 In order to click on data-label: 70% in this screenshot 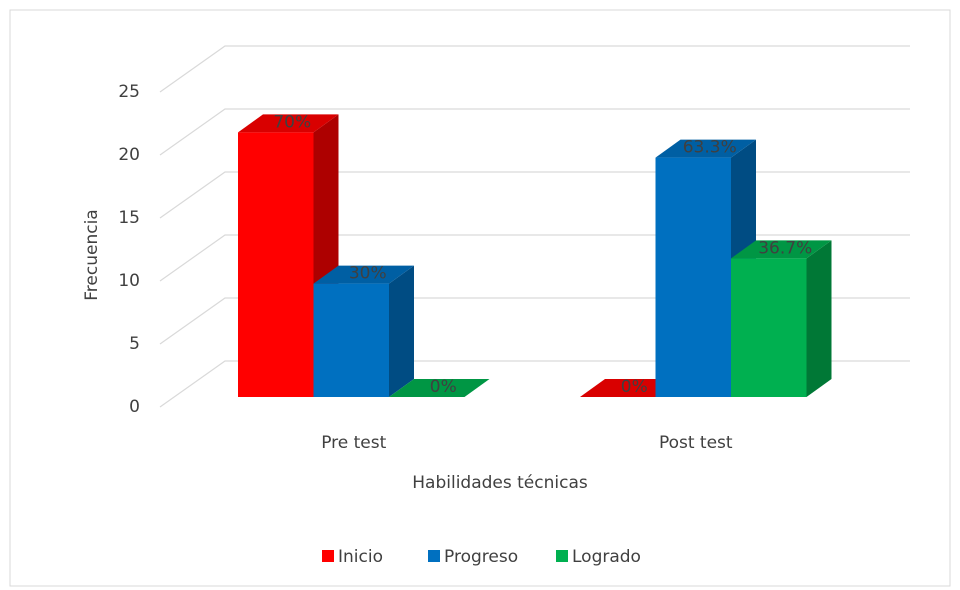, I will do `click(292, 122)`.